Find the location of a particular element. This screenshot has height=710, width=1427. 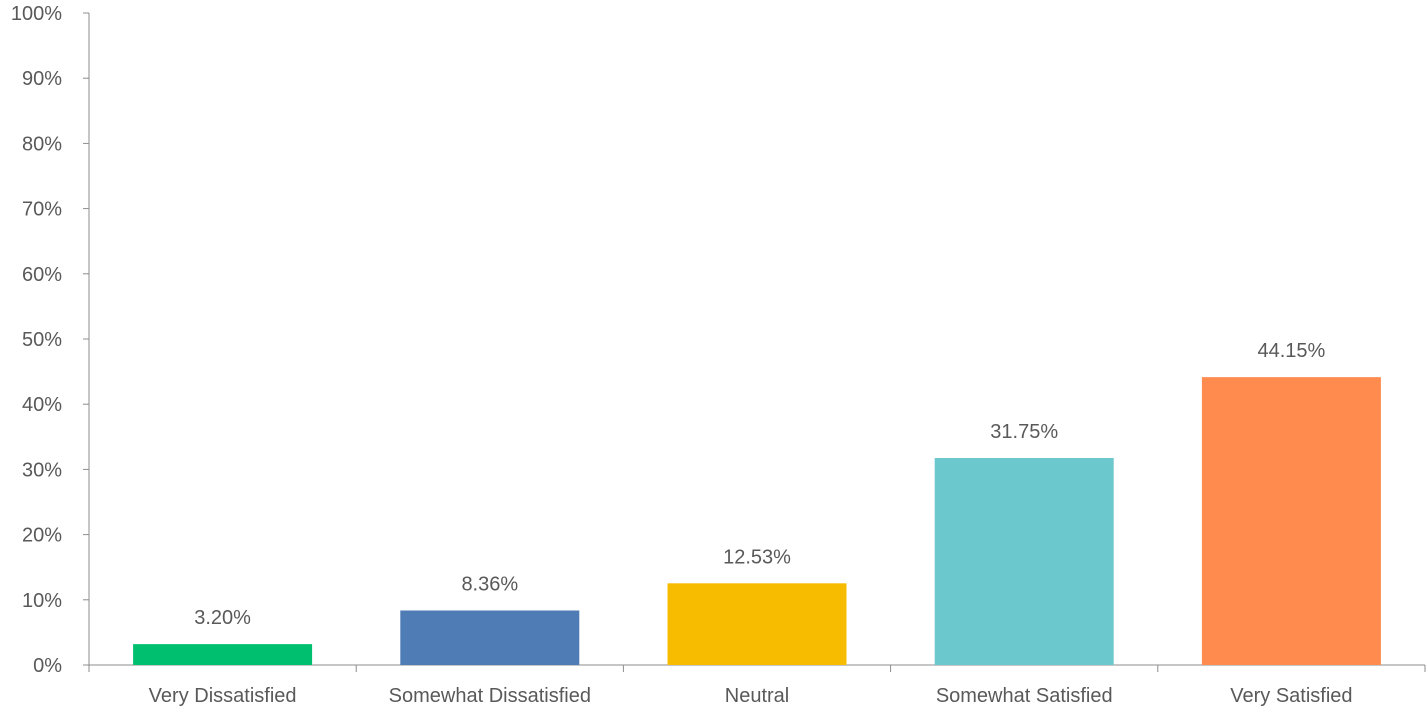

y-tick-label: 50% is located at coordinates (42, 340).